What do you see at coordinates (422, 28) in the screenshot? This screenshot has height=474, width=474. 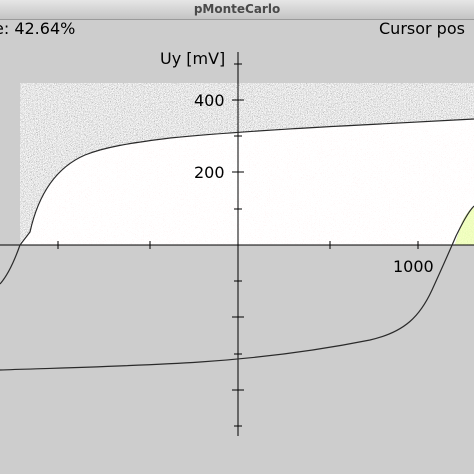 I see `cursor-position-label: Cursor pos` at bounding box center [422, 28].